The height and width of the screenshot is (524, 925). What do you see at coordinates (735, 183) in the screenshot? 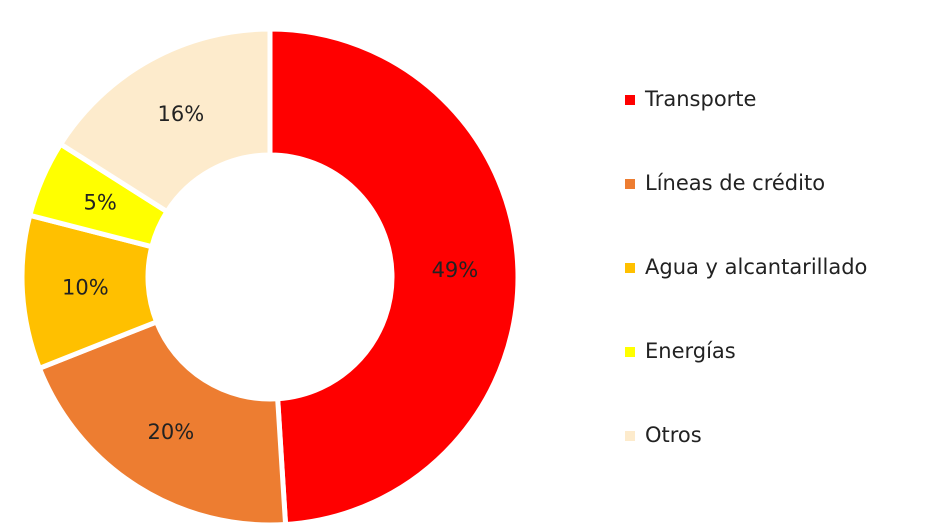
I see `legend-label: Líneas de crédito` at bounding box center [735, 183].